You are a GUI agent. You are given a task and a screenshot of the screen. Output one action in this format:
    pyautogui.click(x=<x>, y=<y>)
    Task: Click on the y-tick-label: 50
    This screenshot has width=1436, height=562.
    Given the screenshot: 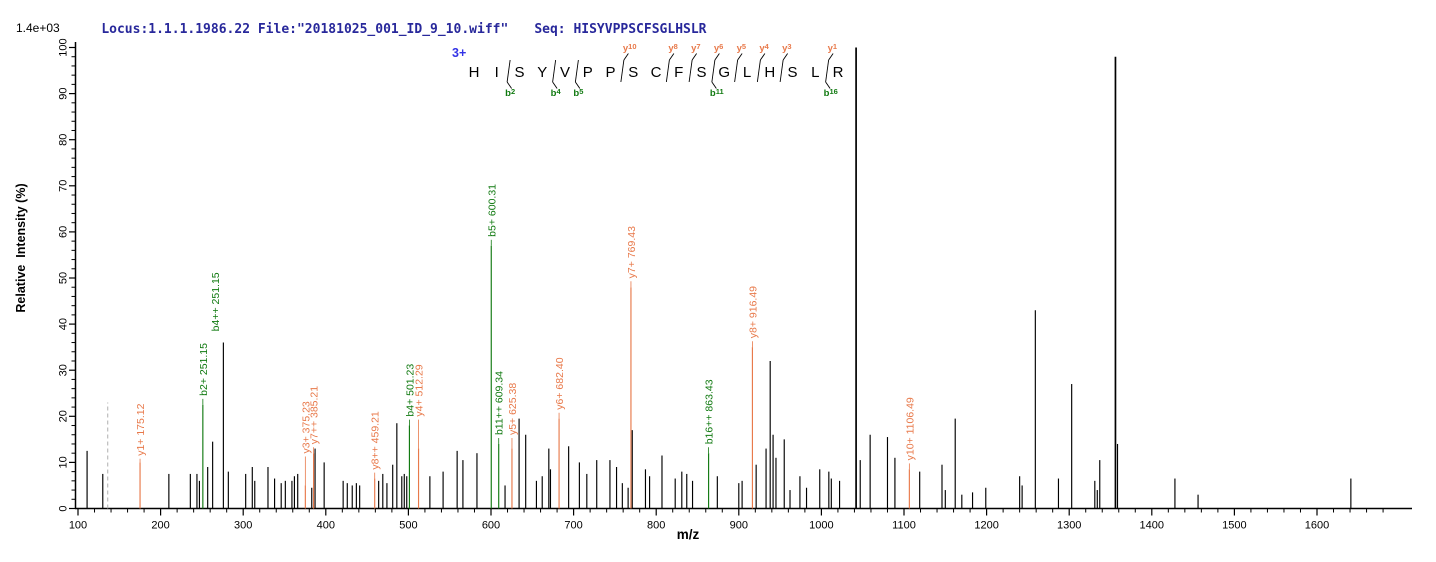 What is the action you would take?
    pyautogui.click(x=64, y=278)
    